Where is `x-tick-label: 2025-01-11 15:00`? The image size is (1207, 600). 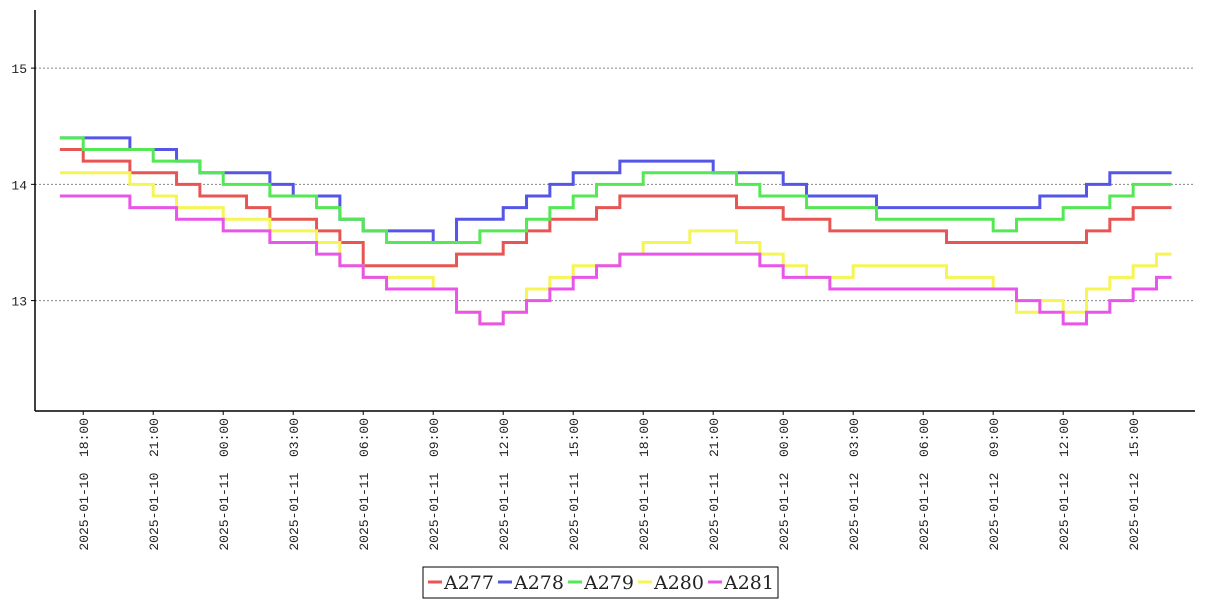
x-tick-label: 2025-01-11 15:00 is located at coordinates (574, 484).